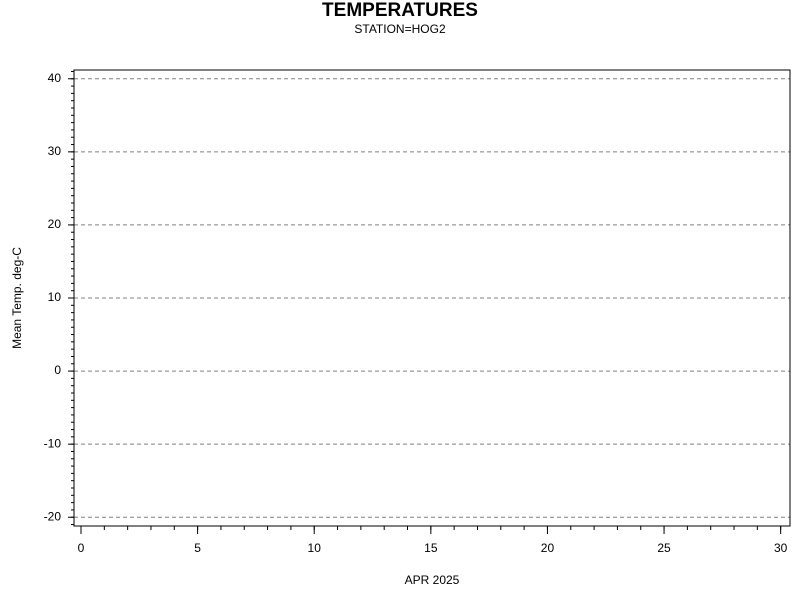 The image size is (800, 600). Describe the element at coordinates (400, 10) in the screenshot. I see `chart-title: TEMPERATURES` at that location.